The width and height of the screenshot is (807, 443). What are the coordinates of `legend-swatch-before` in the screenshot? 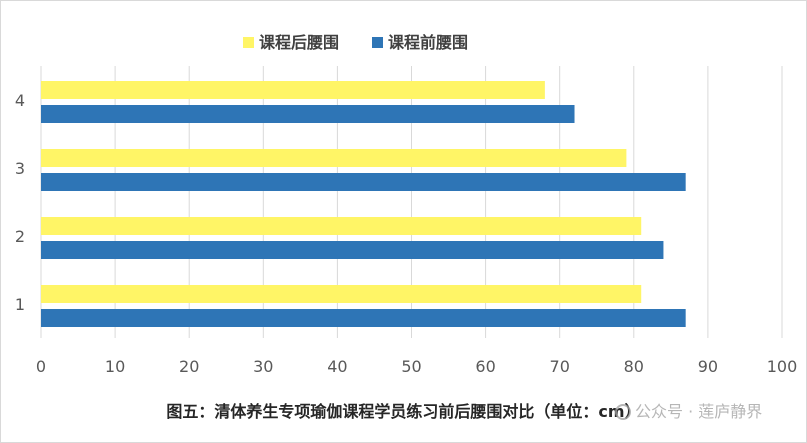 It's located at (377, 42).